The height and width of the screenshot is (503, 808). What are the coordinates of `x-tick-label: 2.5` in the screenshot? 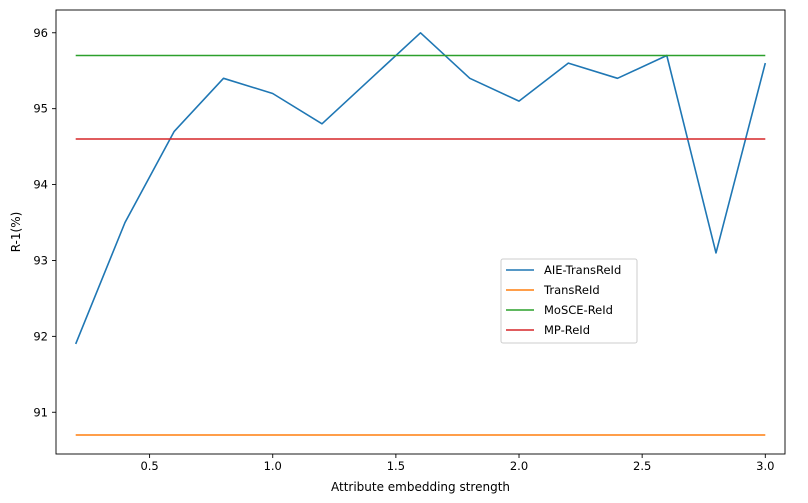 It's located at (642, 466).